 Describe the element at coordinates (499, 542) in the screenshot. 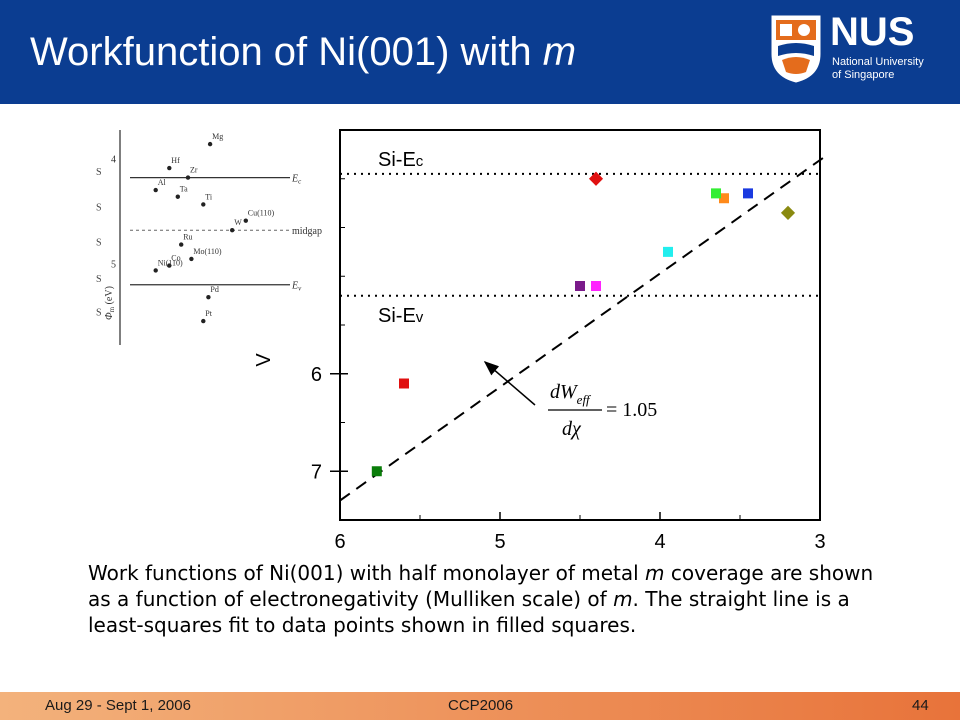

I see `x-tick-label: 5` at that location.